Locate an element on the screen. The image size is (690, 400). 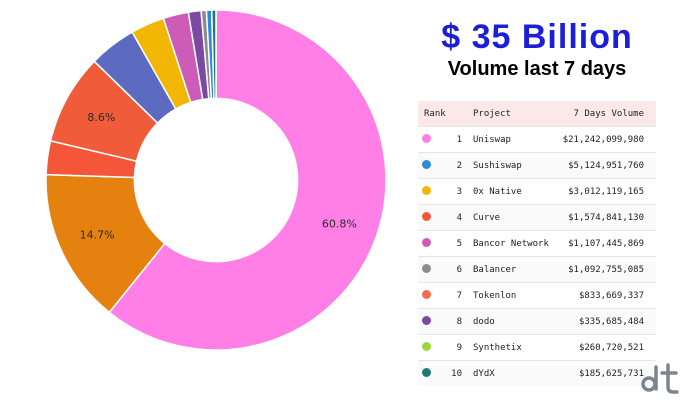
row-rank: 5 is located at coordinates (458, 243).